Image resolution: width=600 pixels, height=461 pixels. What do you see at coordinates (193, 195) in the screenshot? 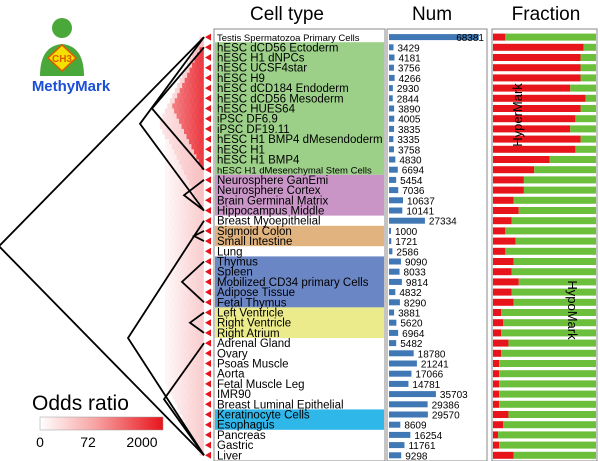
I see `dendrogram-branch` at bounding box center [193, 195].